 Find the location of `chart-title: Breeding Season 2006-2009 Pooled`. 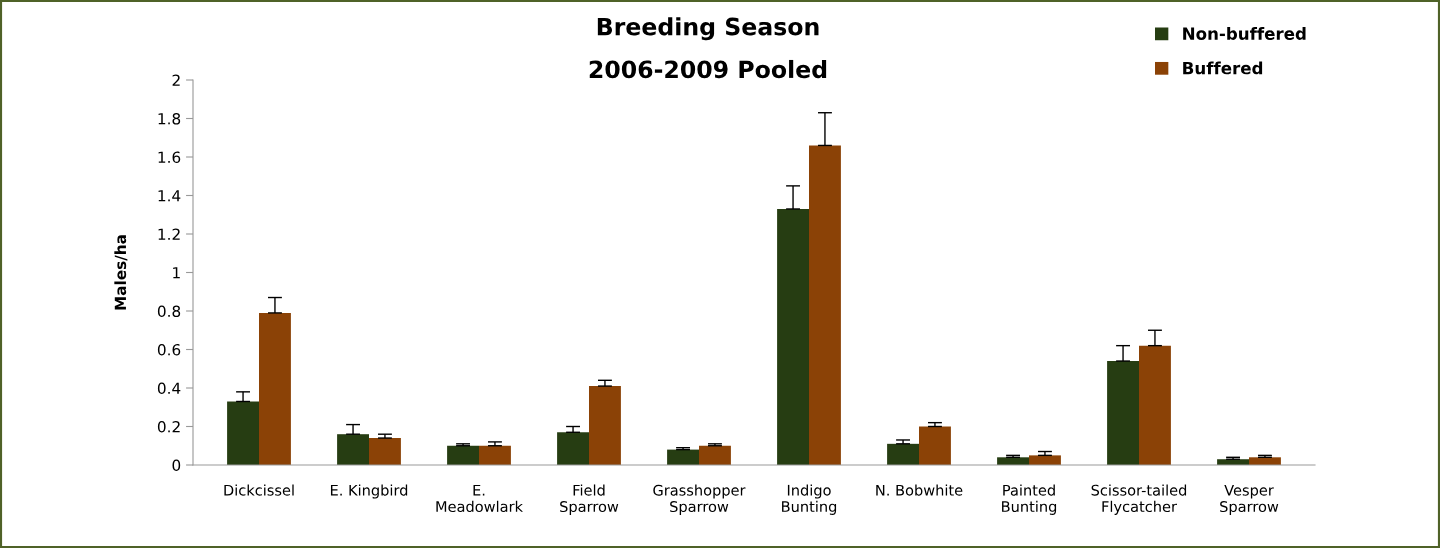

chart-title: Breeding Season 2006-2009 Pooled is located at coordinates (708, 48).